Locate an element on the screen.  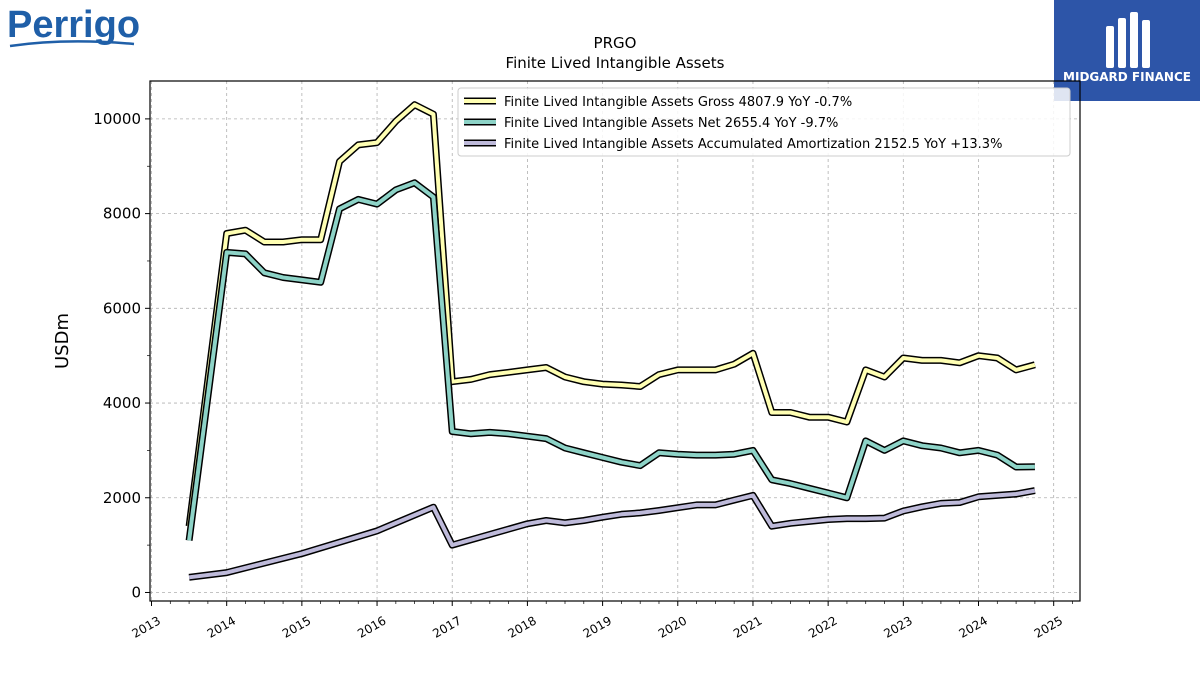
x-tick-label: 2017 is located at coordinates (446, 626).